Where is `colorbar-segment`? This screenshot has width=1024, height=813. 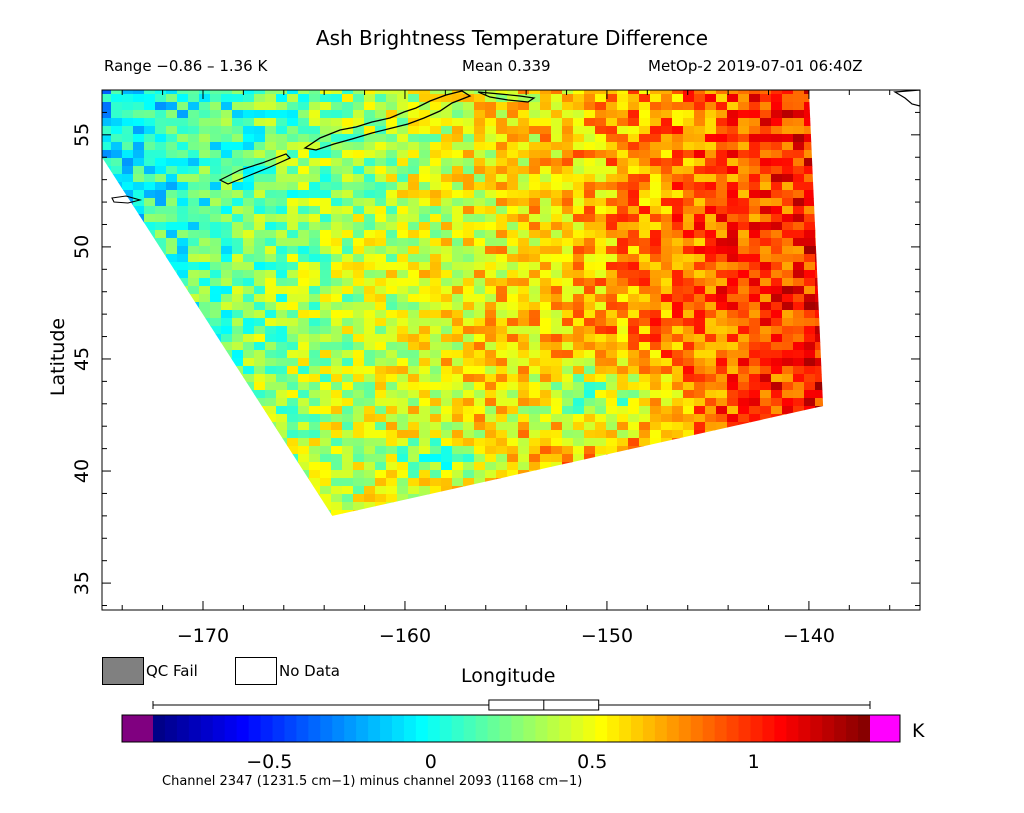
colorbar-segment is located at coordinates (195, 728).